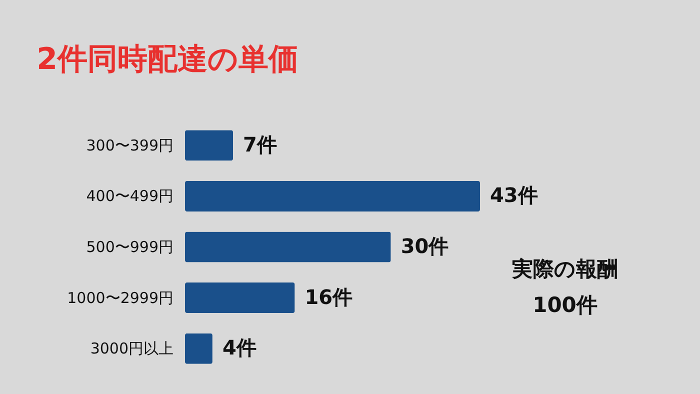  I want to click on data-label: 7件, so click(260, 144).